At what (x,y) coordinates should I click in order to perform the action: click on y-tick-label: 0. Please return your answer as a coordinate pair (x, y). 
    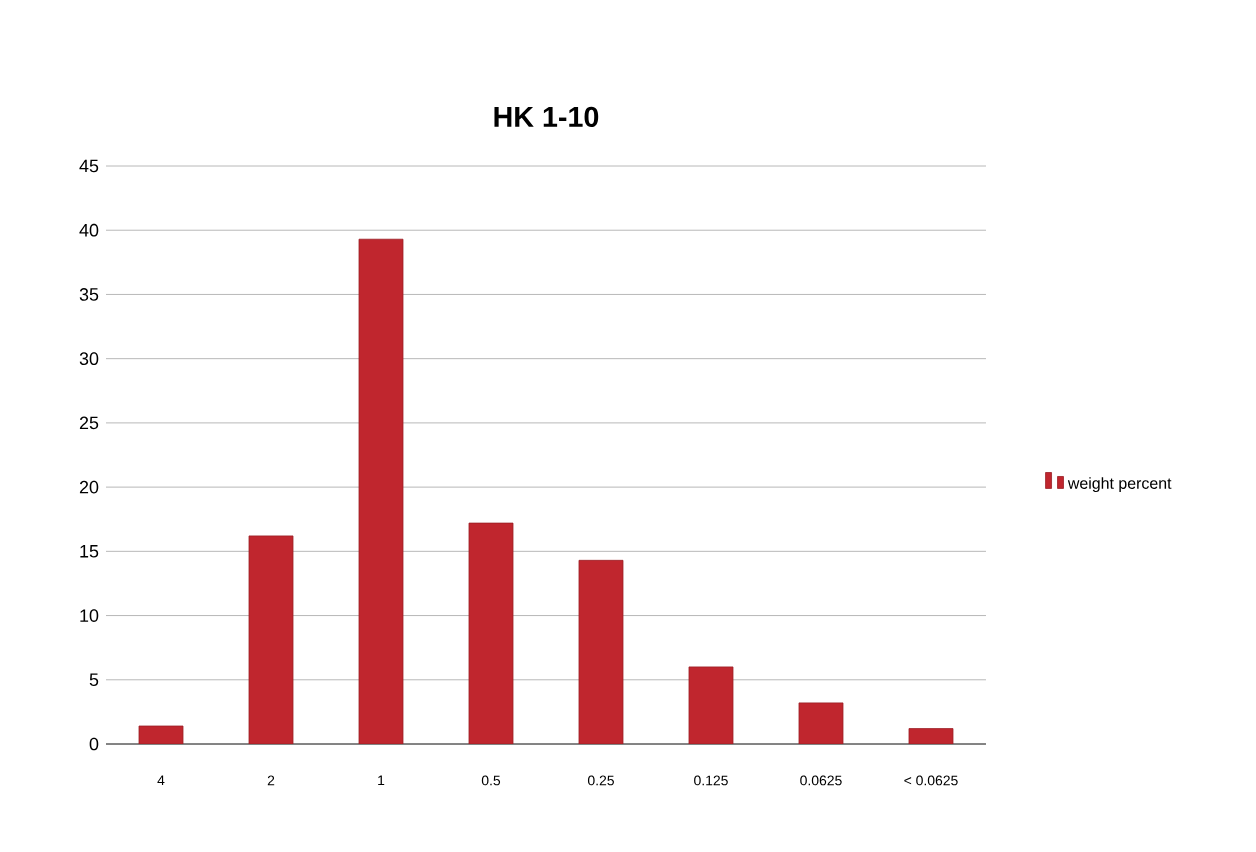
    Looking at the image, I should click on (94, 744).